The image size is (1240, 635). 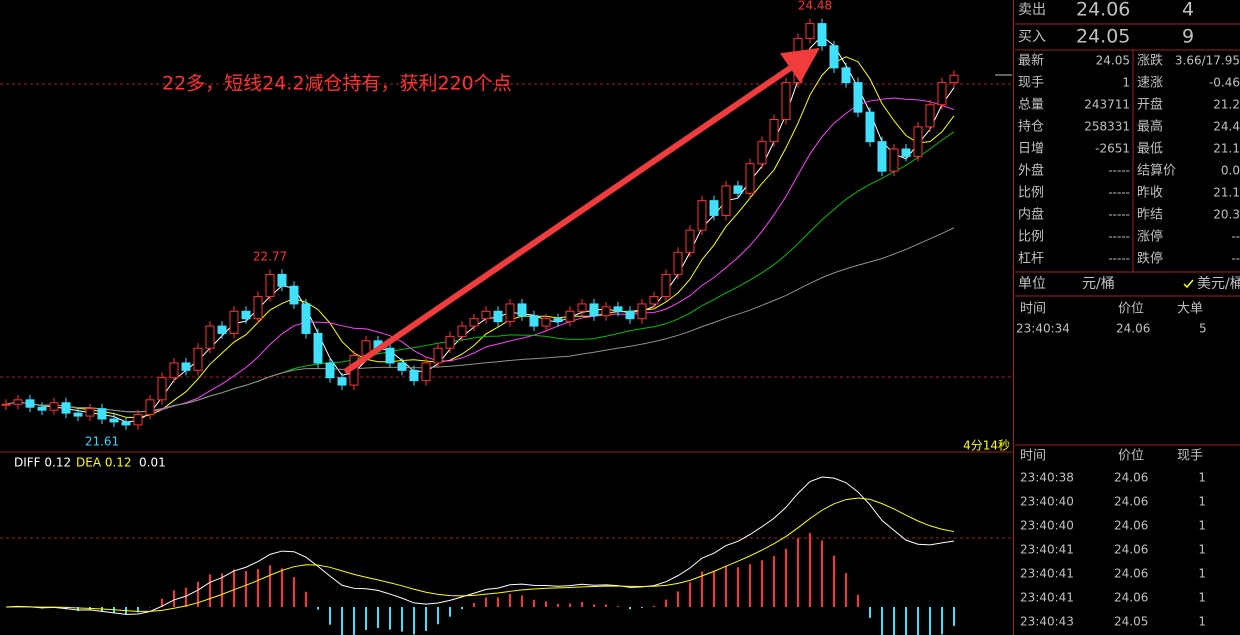 What do you see at coordinates (1156, 171) in the screenshot?
I see `stat-label: 结算价` at bounding box center [1156, 171].